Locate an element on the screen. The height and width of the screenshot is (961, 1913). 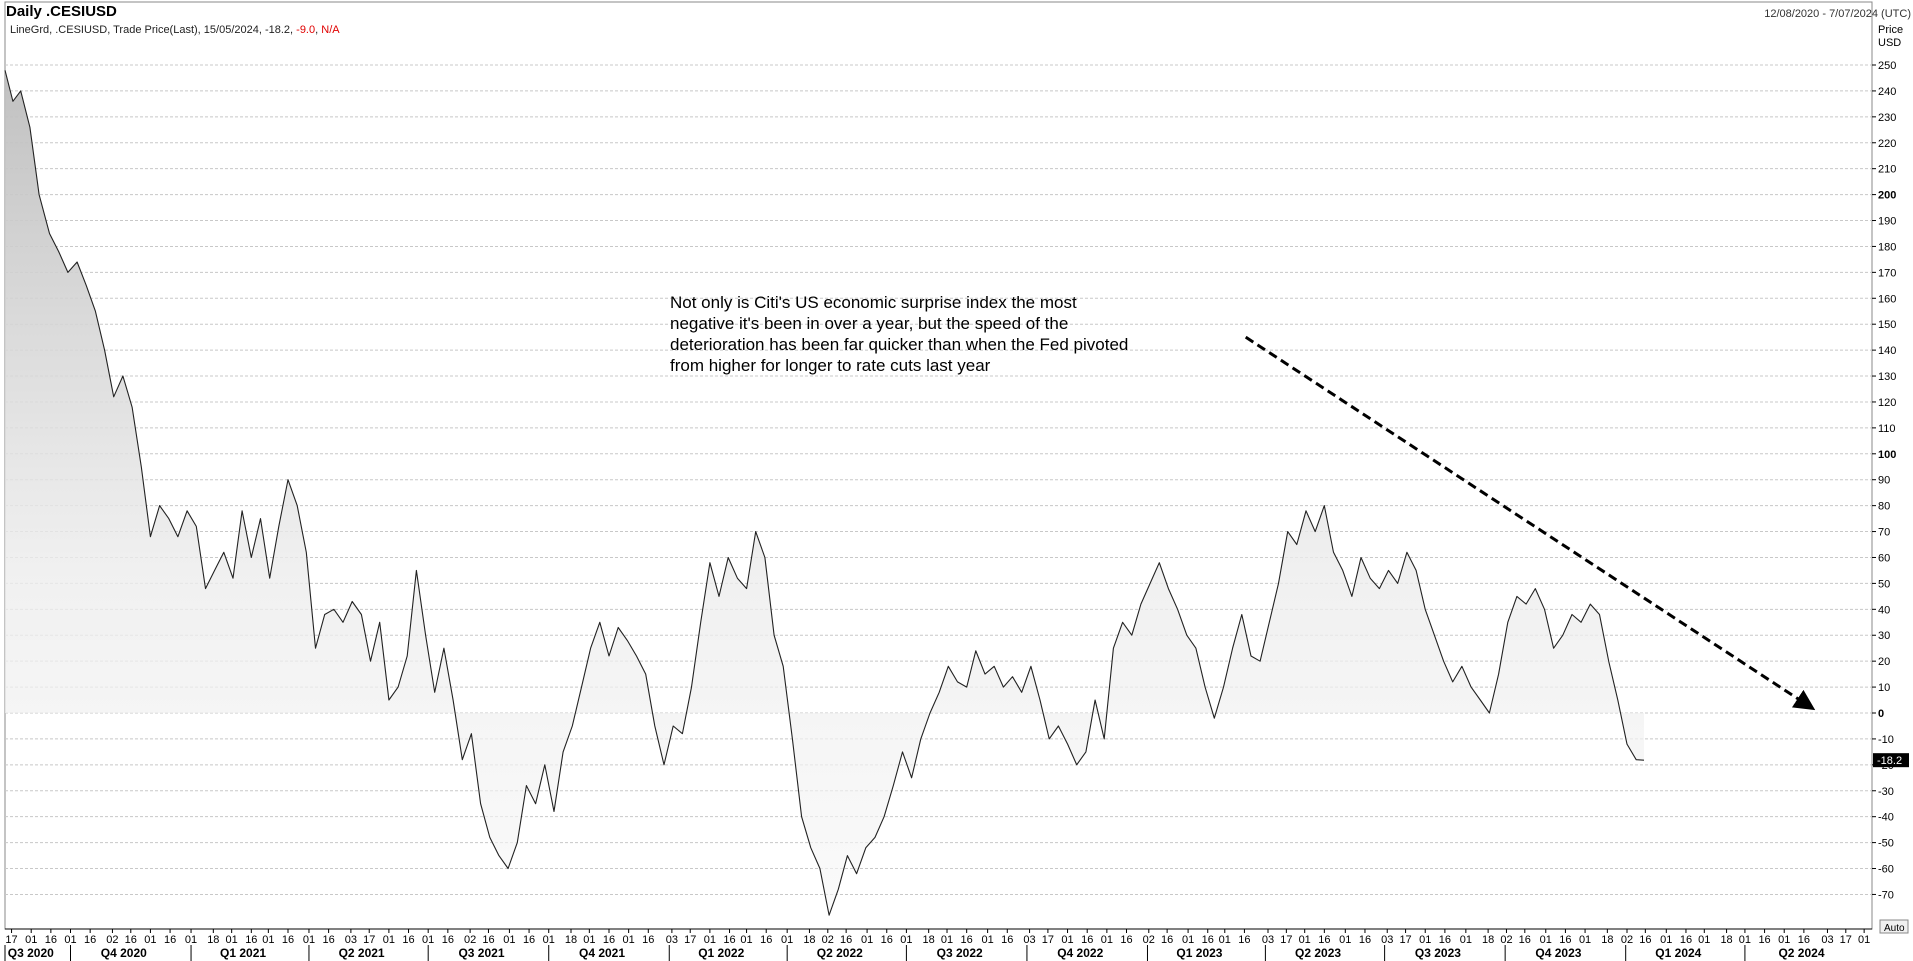
quarter-label: Q4 2023 is located at coordinates (1558, 953).